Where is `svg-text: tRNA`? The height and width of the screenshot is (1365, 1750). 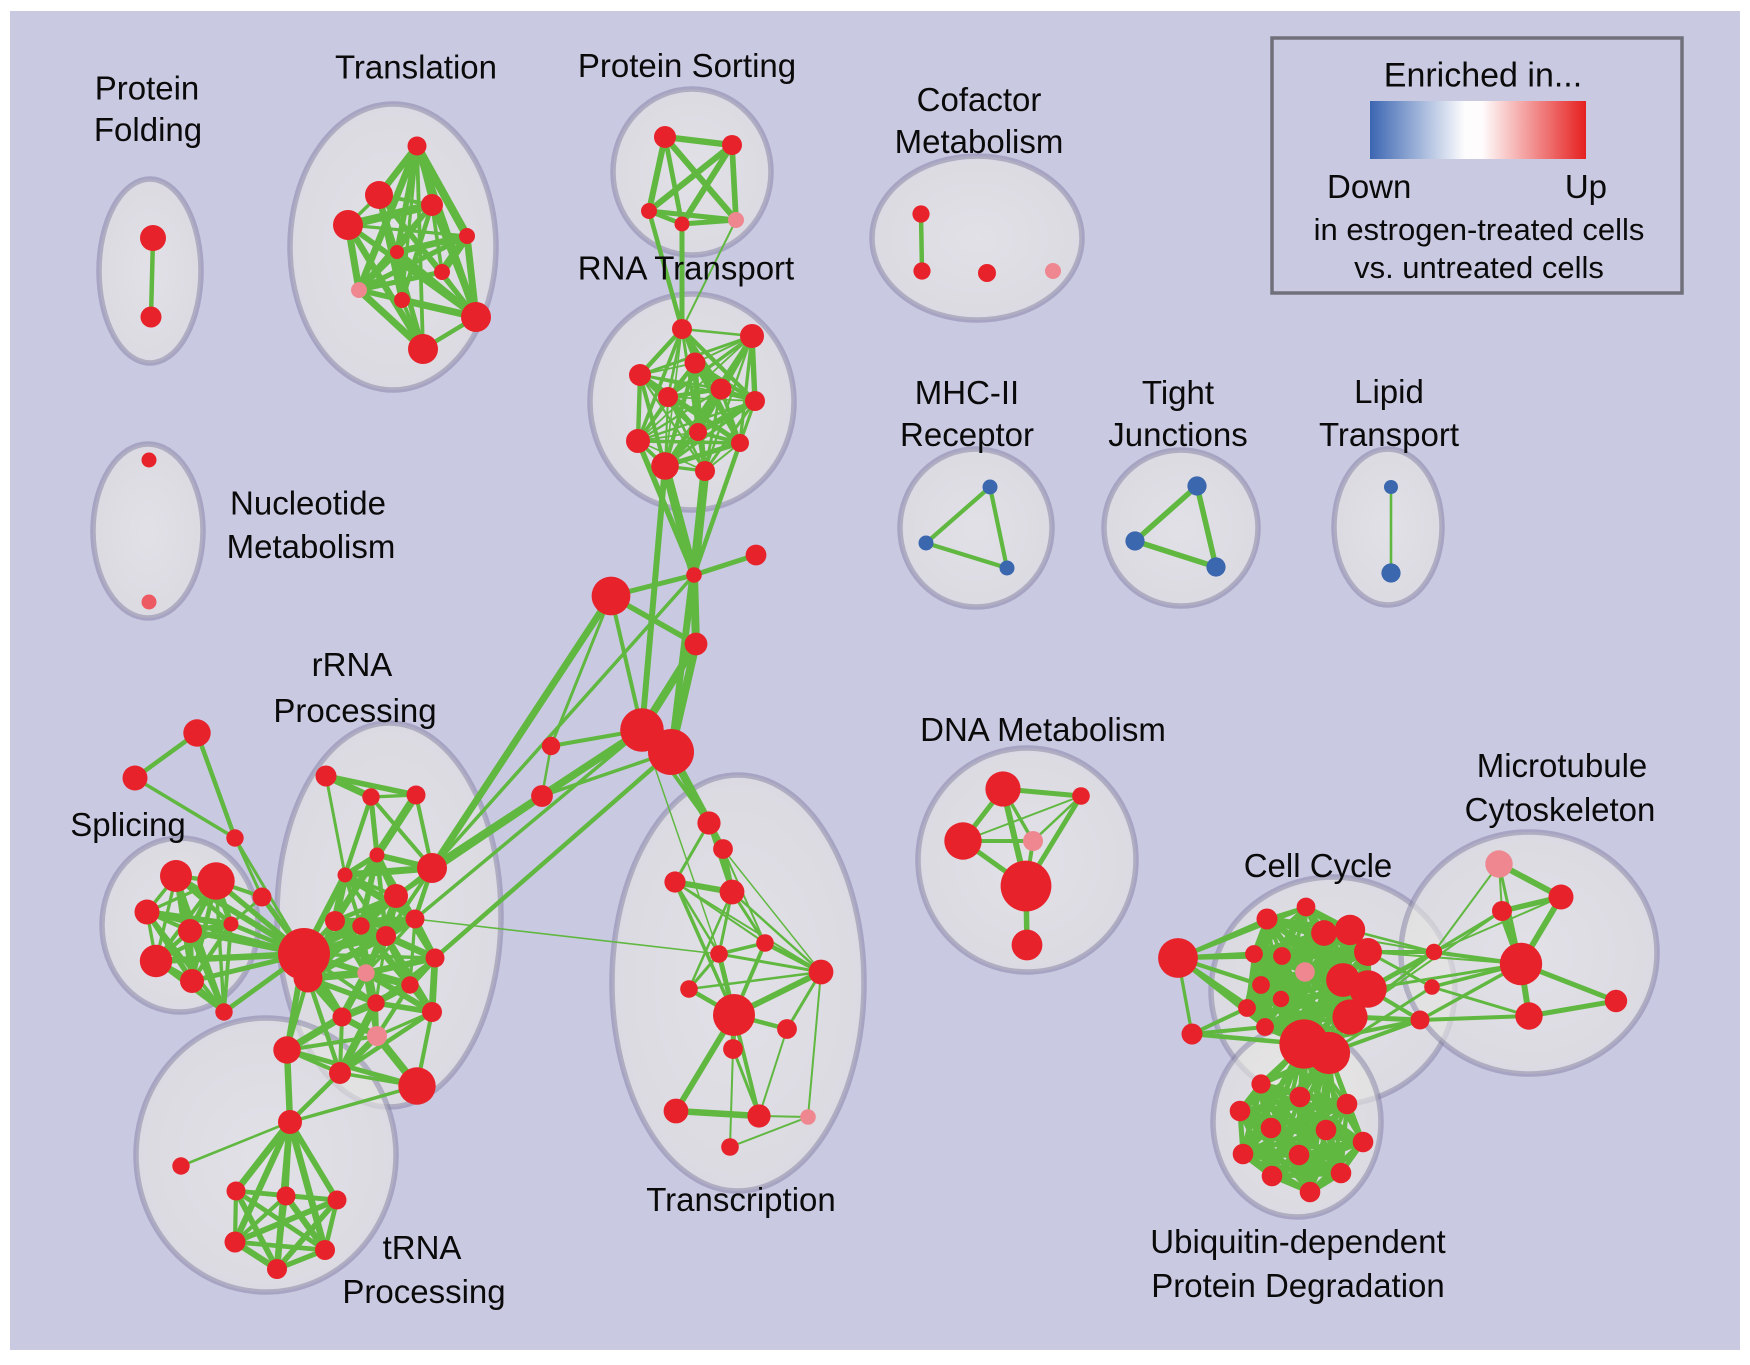
svg-text: tRNA is located at coordinates (422, 1247).